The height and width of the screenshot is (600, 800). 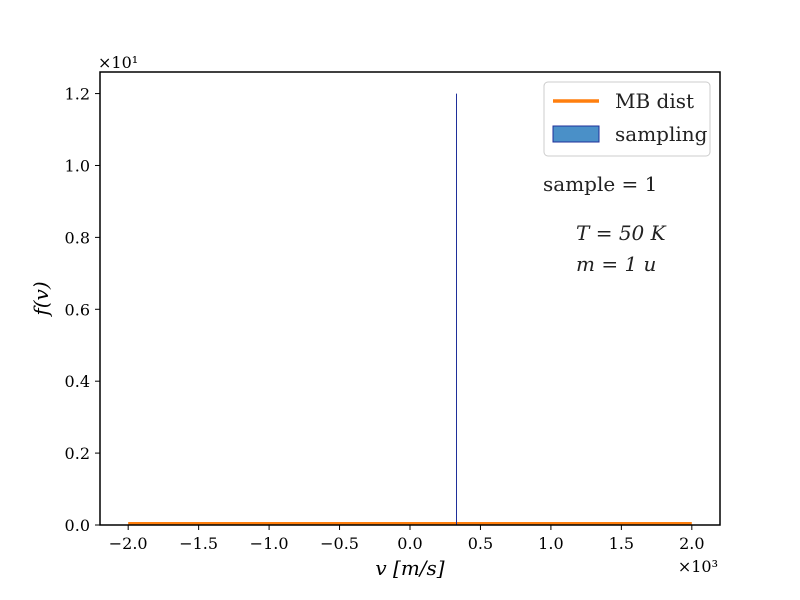 What do you see at coordinates (128, 543) in the screenshot?
I see `x-tick-label: −2.0` at bounding box center [128, 543].